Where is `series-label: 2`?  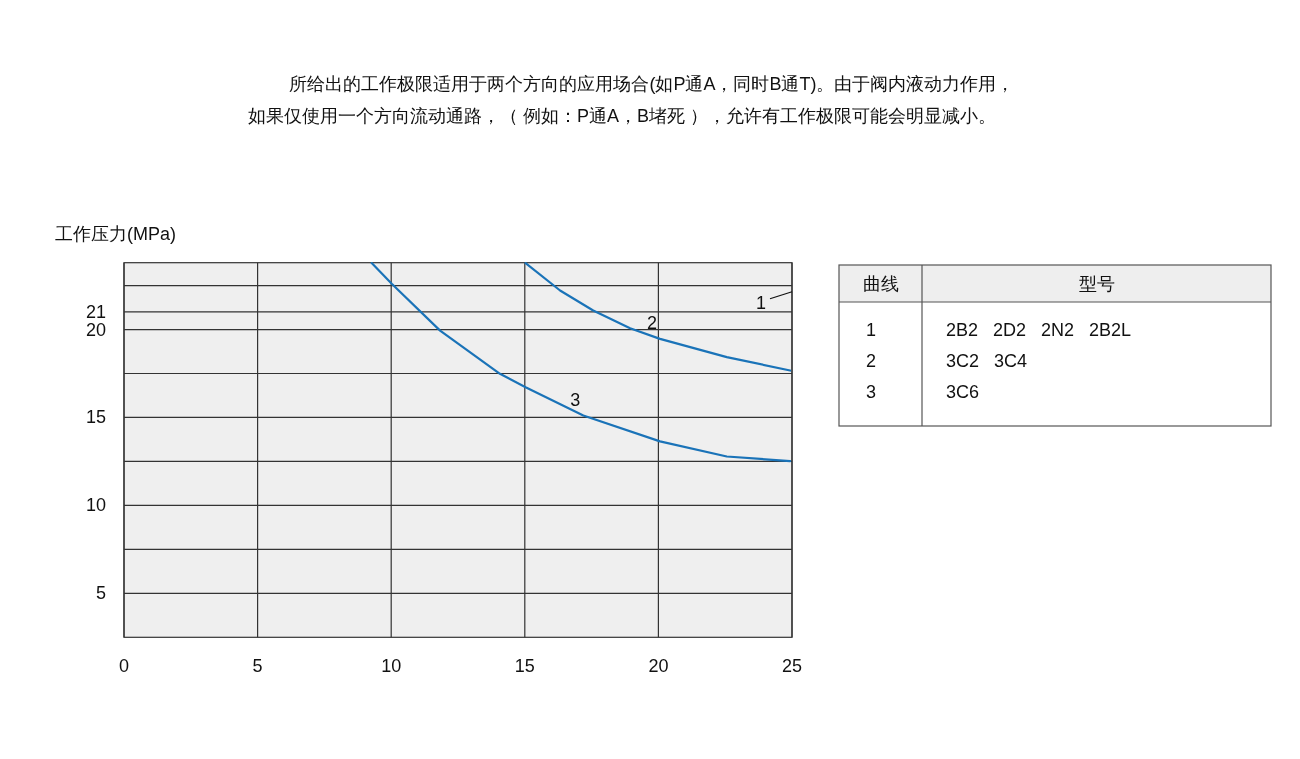
series-label: 2 is located at coordinates (652, 322).